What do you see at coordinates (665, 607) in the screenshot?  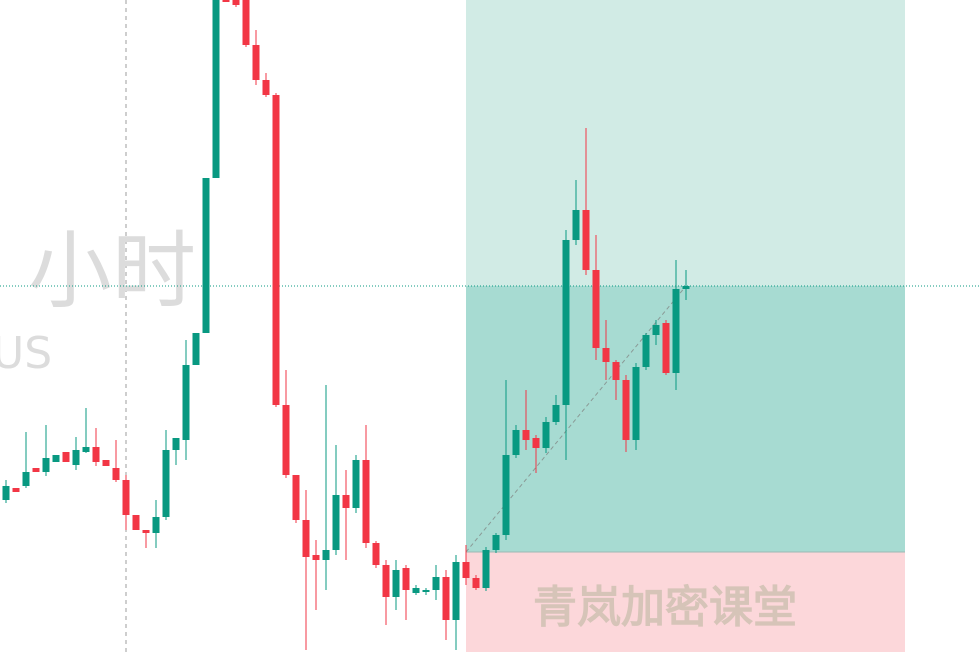 I see `brand: 青岚加密课堂` at bounding box center [665, 607].